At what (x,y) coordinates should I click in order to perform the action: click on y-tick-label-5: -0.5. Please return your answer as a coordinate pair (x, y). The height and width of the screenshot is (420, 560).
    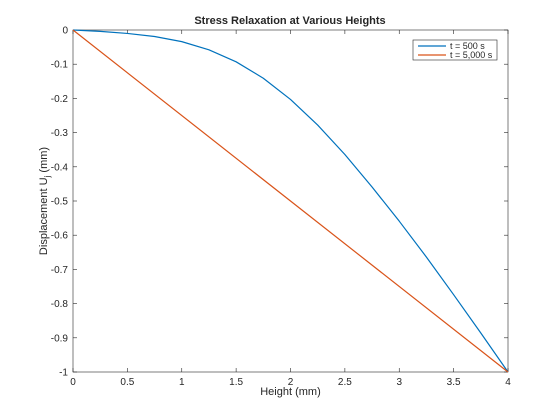
    Looking at the image, I should click on (60, 202).